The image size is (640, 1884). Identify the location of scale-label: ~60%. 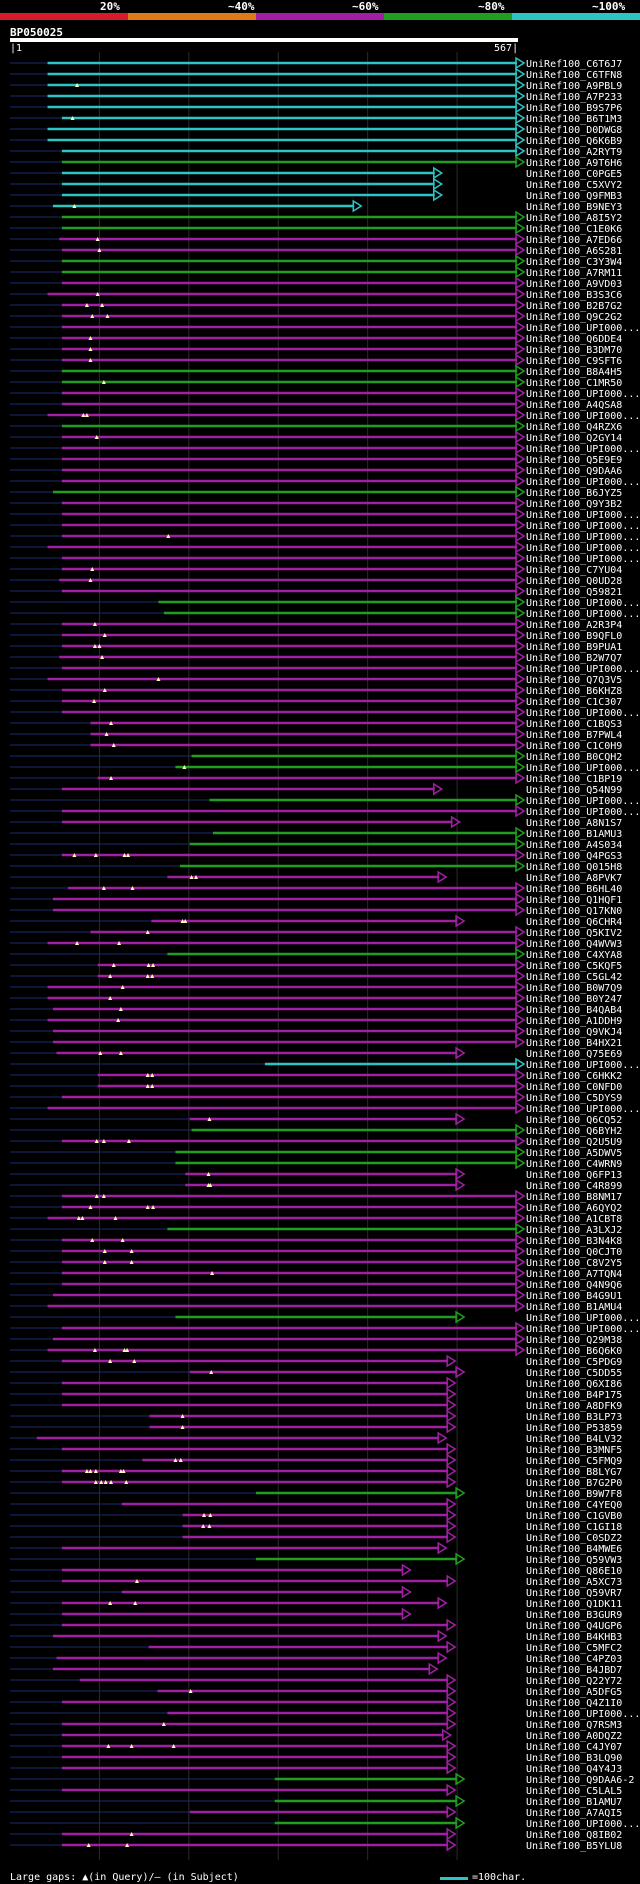
(365, 6).